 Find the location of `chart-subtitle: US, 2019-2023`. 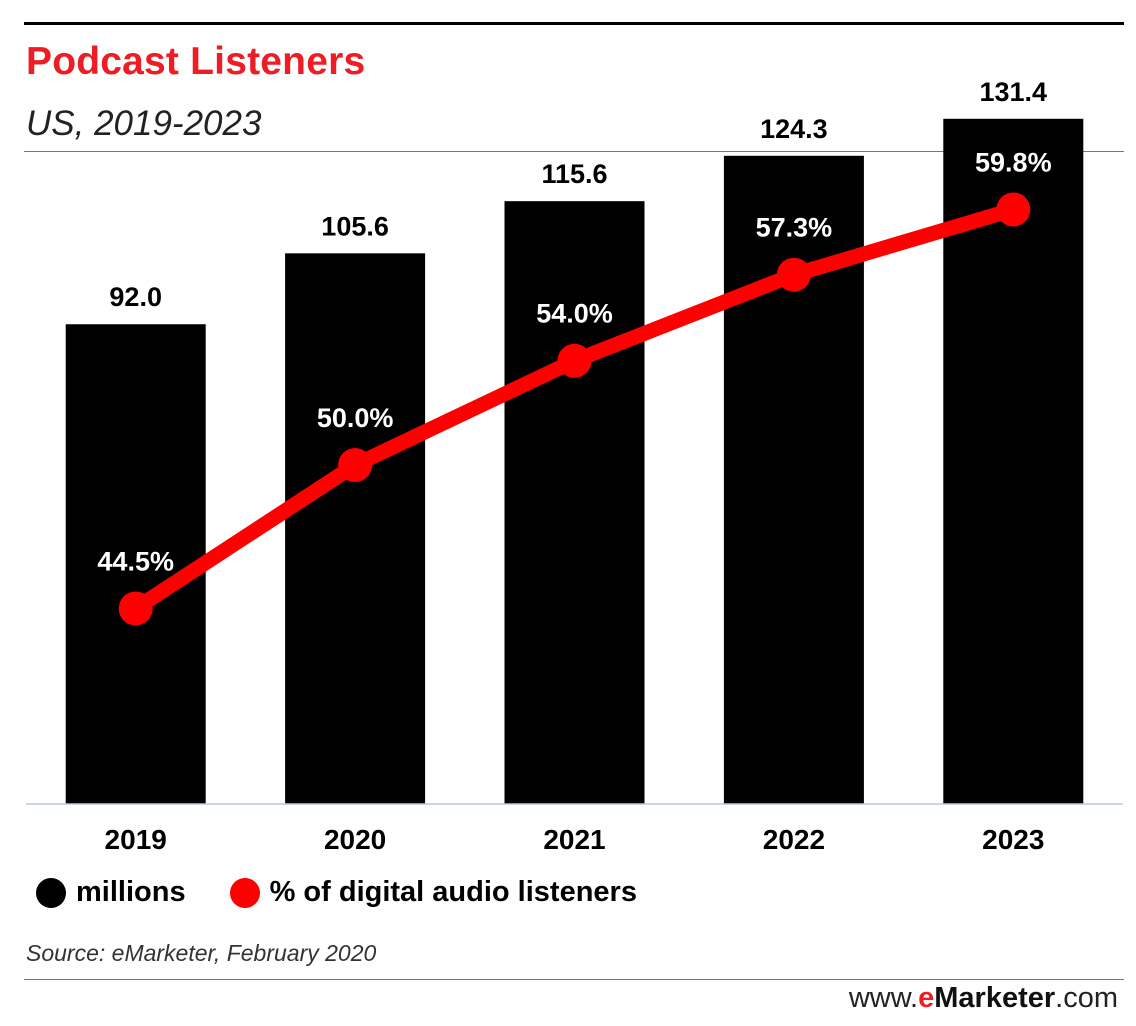

chart-subtitle: US, 2019-2023 is located at coordinates (144, 123).